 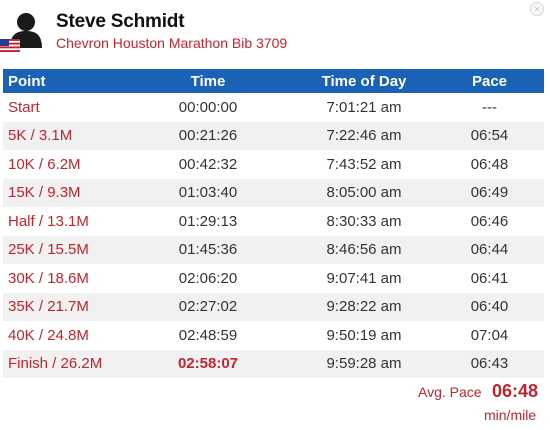 I want to click on avg-pace-unit: min/mile, so click(x=510, y=415).